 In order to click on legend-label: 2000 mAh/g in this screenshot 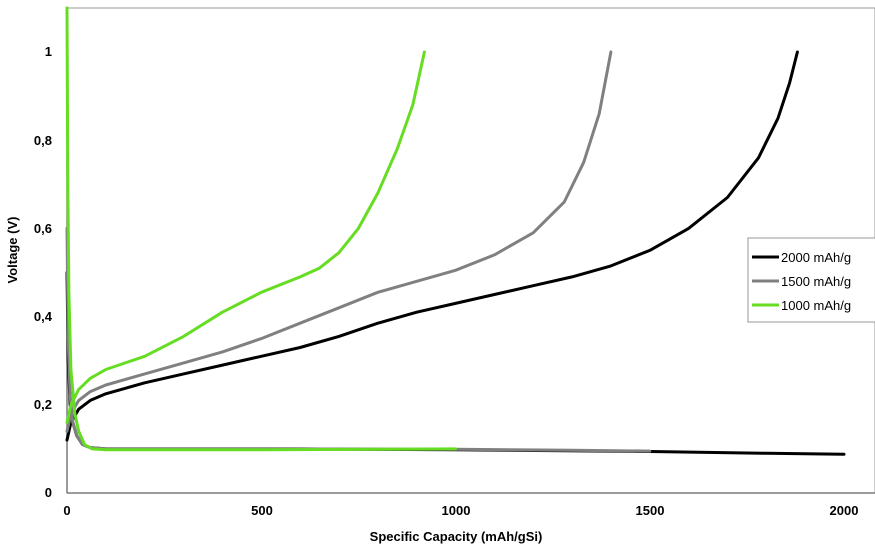, I will do `click(816, 257)`.